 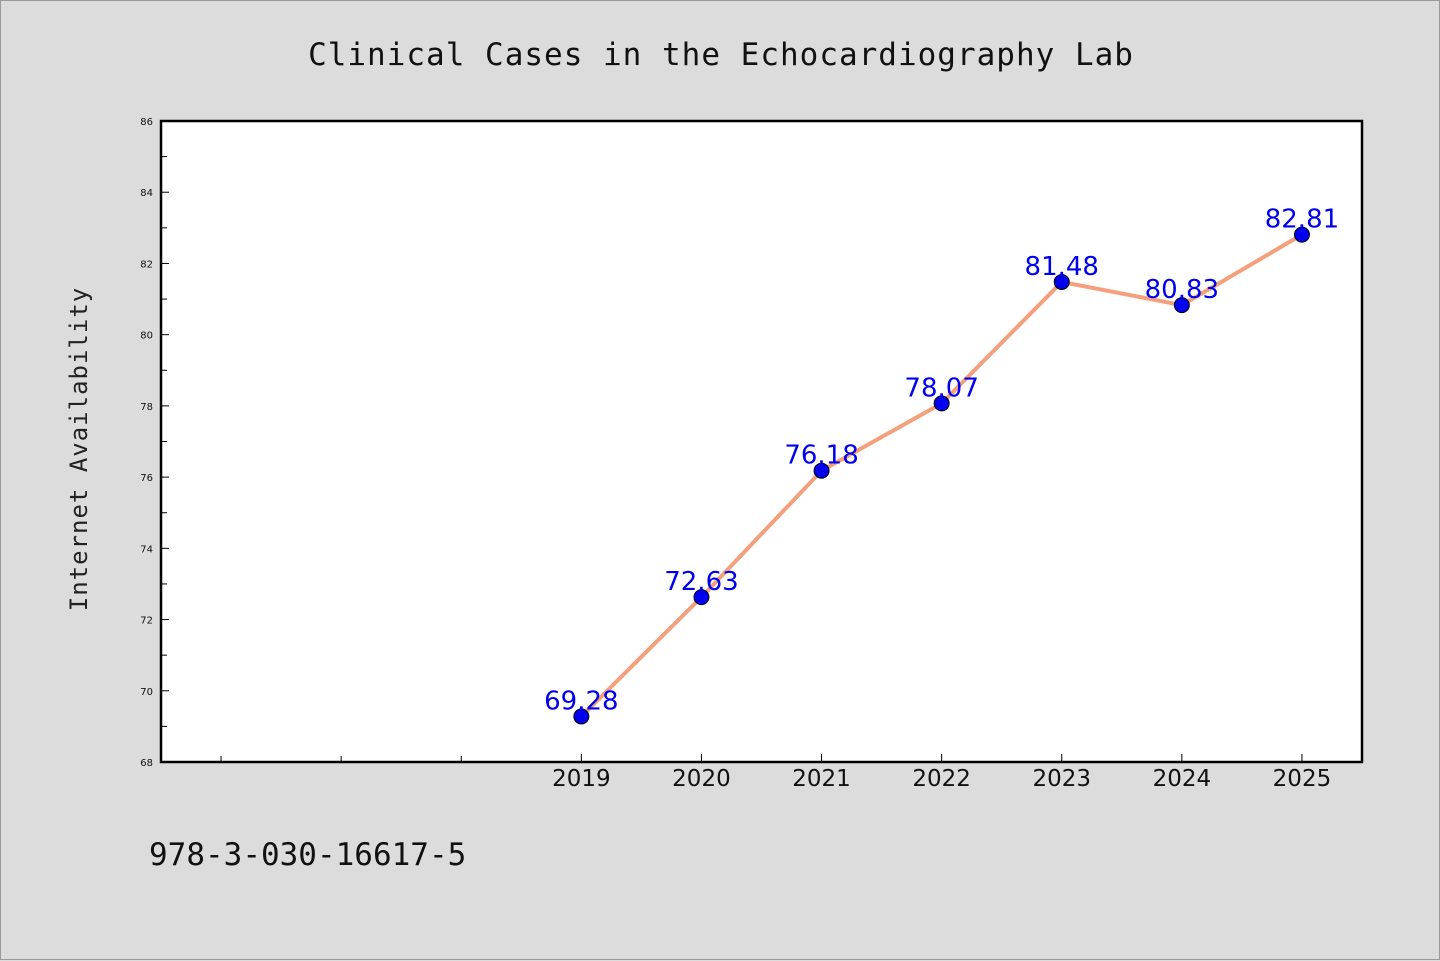 What do you see at coordinates (154, 443) in the screenshot?
I see `y-axis: 68 70 72 74 76 78 80 82 84 86` at bounding box center [154, 443].